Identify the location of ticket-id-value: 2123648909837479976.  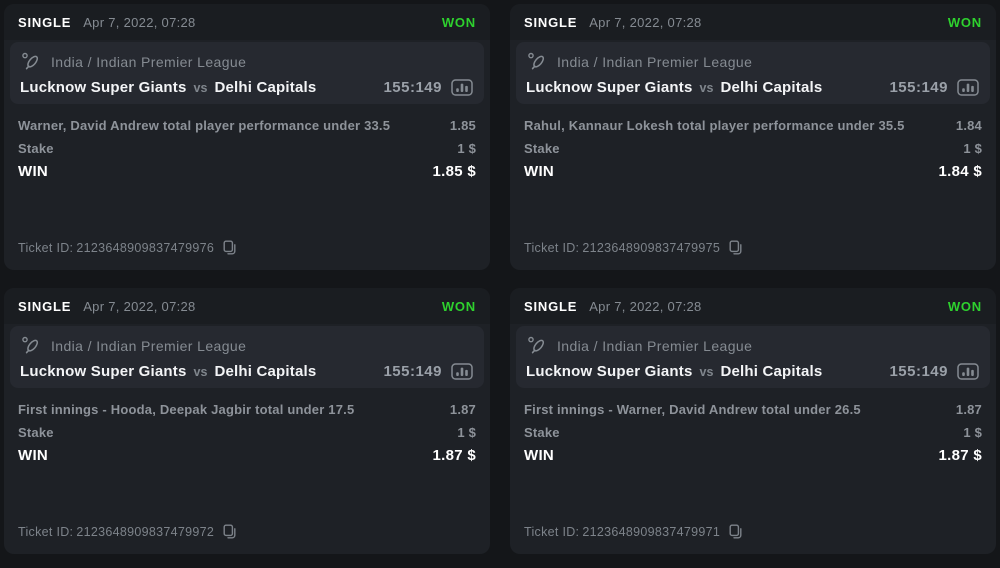
(145, 247).